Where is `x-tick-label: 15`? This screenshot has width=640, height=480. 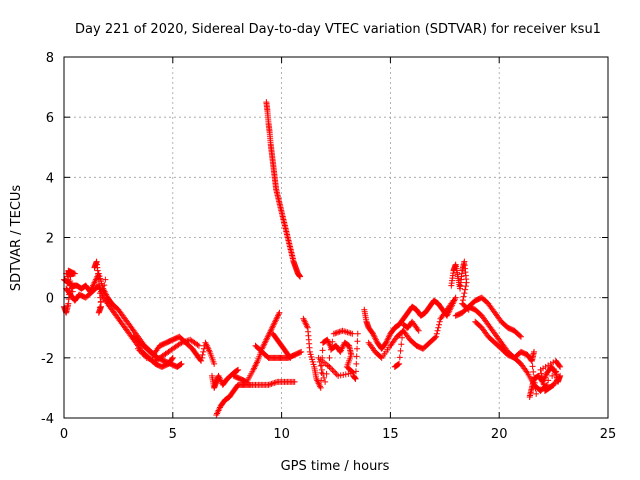 x-tick-label: 15 is located at coordinates (390, 434).